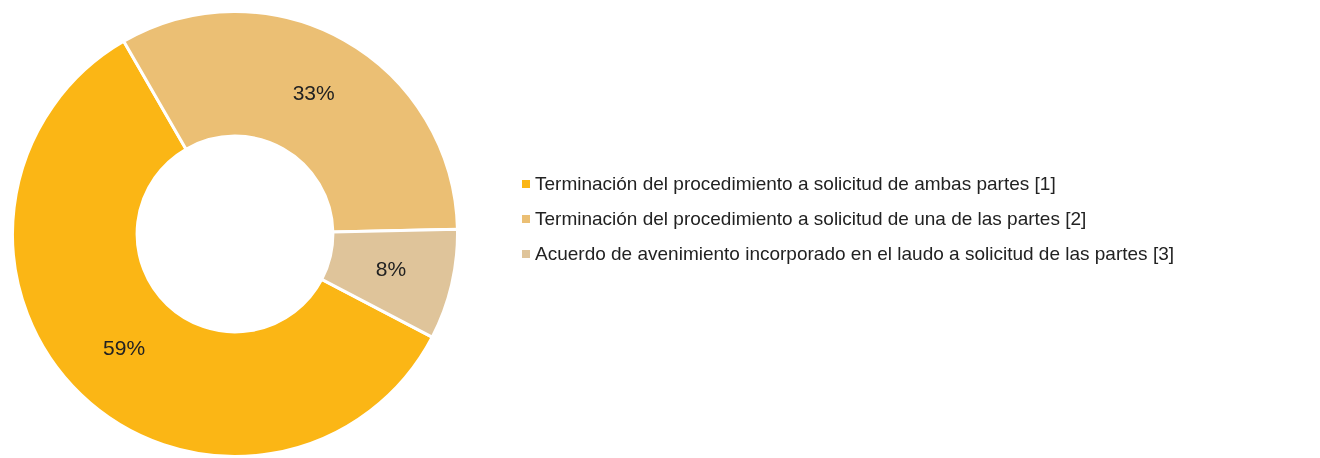 This screenshot has width=1320, height=458. I want to click on data-label: 33%, so click(313, 93).